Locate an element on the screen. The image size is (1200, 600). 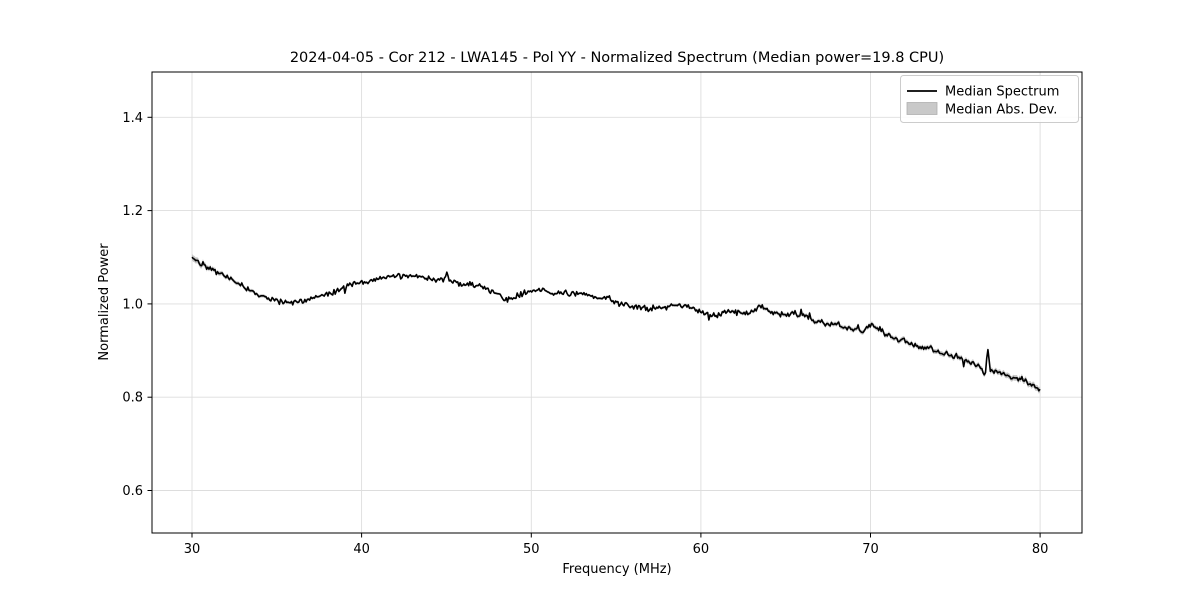
legend-entry-median-abs-dev: Median Abs. Dev. is located at coordinates (1001, 110).